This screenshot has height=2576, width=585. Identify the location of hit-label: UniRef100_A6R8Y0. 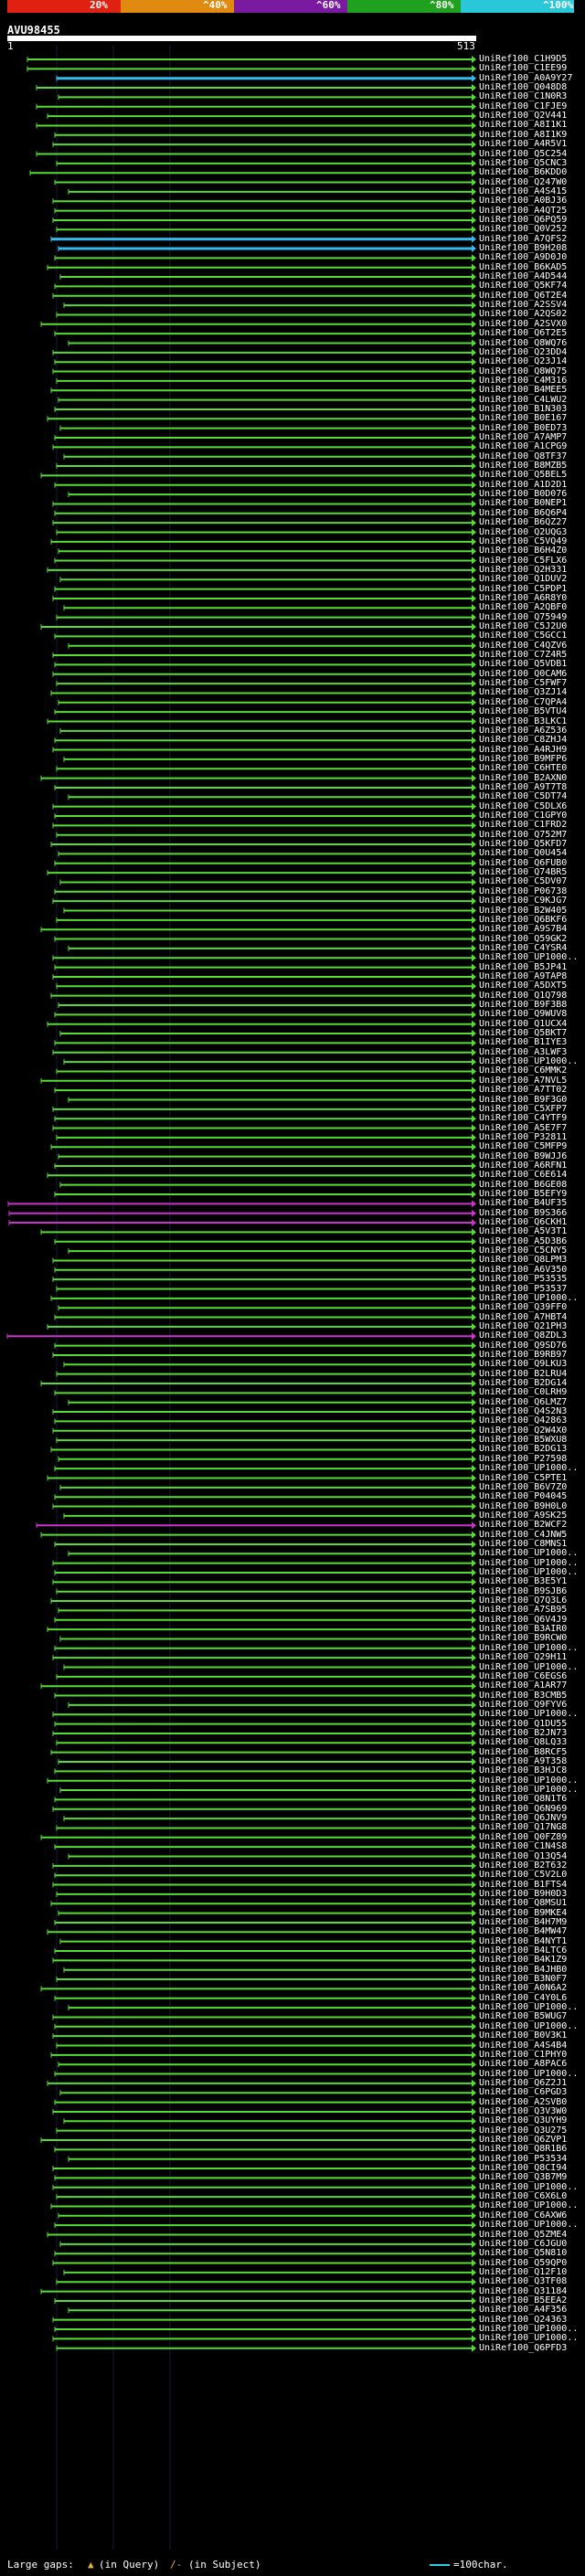
(523, 597).